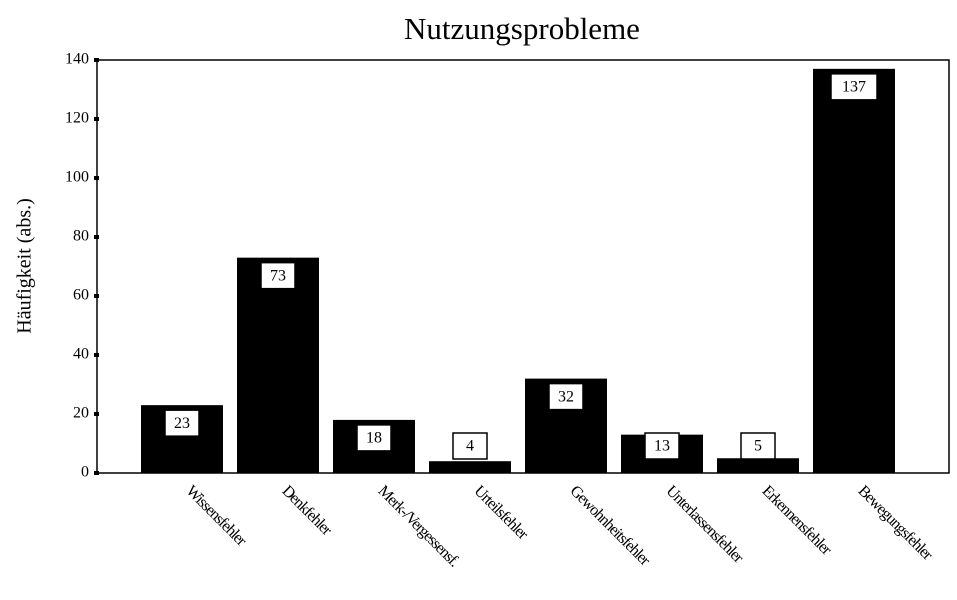 This screenshot has height=600, width=957. I want to click on value-label: 4, so click(470, 446).